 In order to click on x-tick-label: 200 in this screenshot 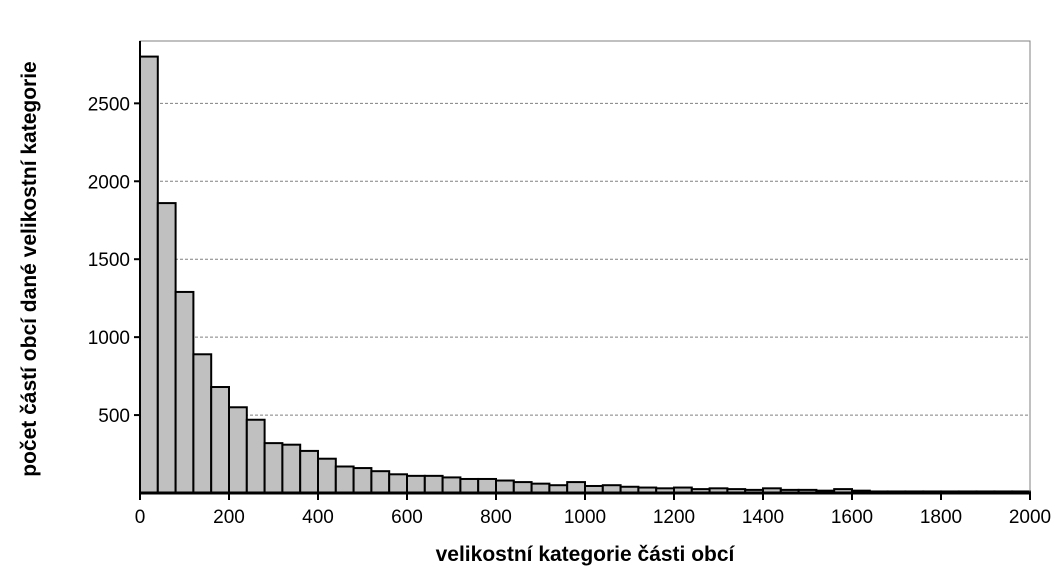, I will do `click(229, 517)`.